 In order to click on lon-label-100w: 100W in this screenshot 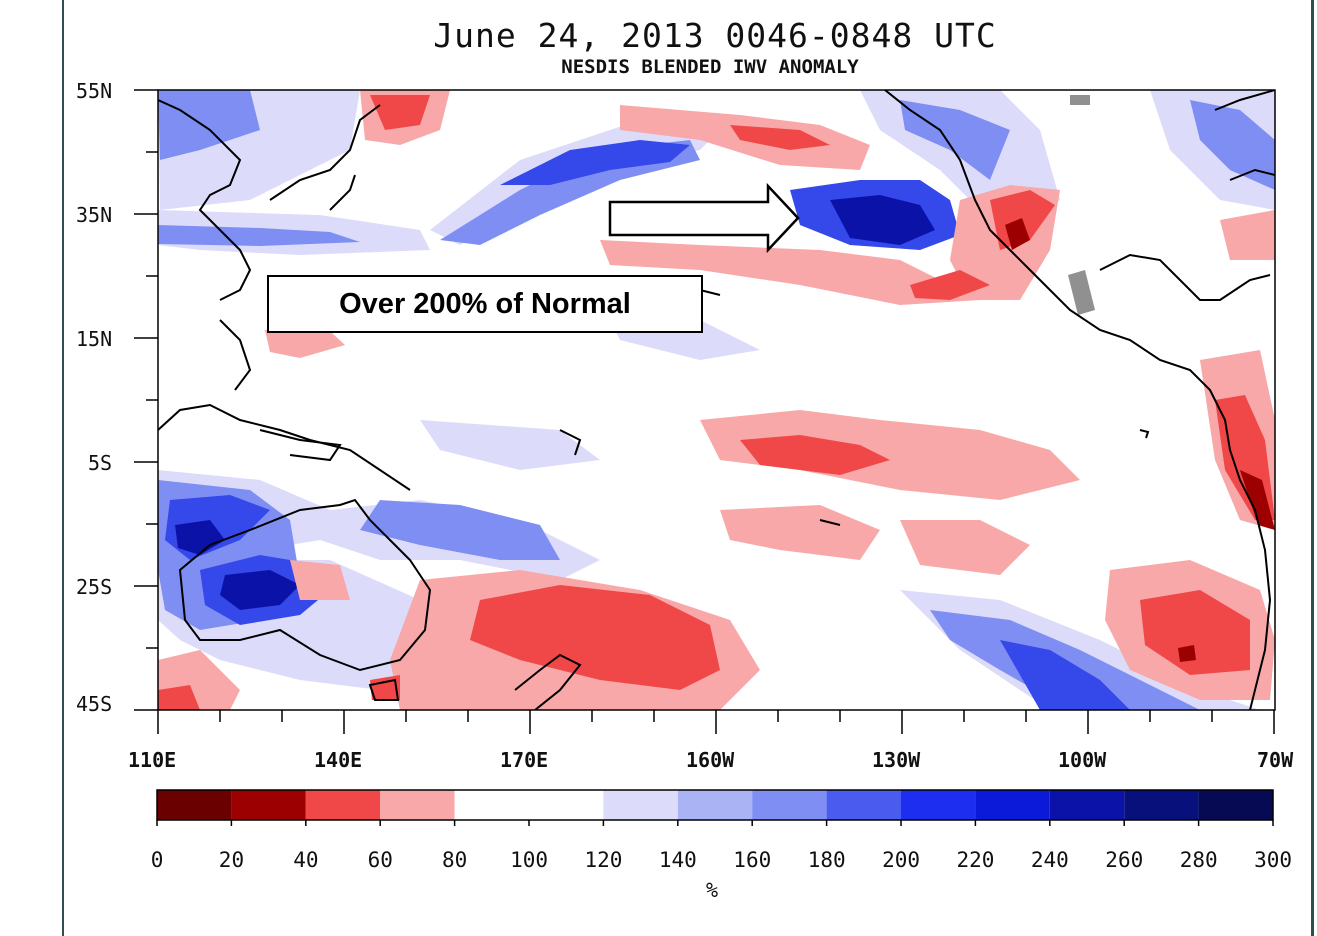, I will do `click(1082, 760)`.